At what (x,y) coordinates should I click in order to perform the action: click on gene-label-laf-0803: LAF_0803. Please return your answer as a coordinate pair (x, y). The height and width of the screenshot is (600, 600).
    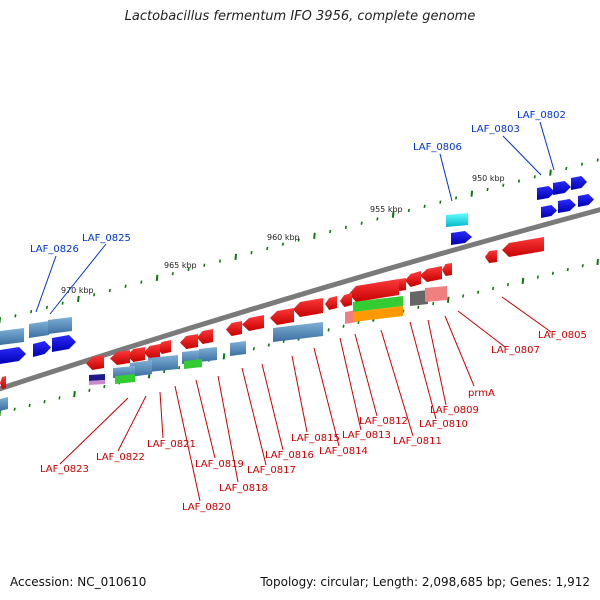
    Looking at the image, I should click on (495, 129).